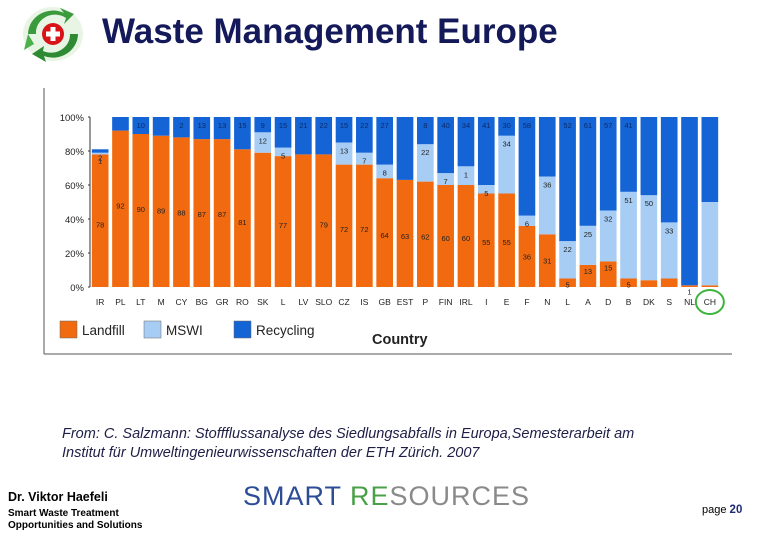 This screenshot has width=780, height=540. I want to click on swiss-recycling-logo-icon, so click(53, 34).